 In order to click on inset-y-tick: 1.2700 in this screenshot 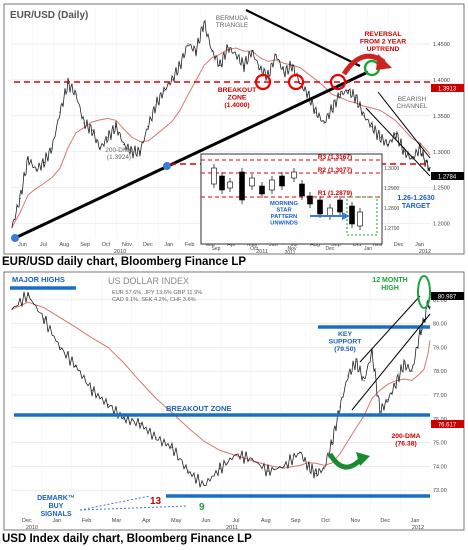, I will do `click(392, 229)`.